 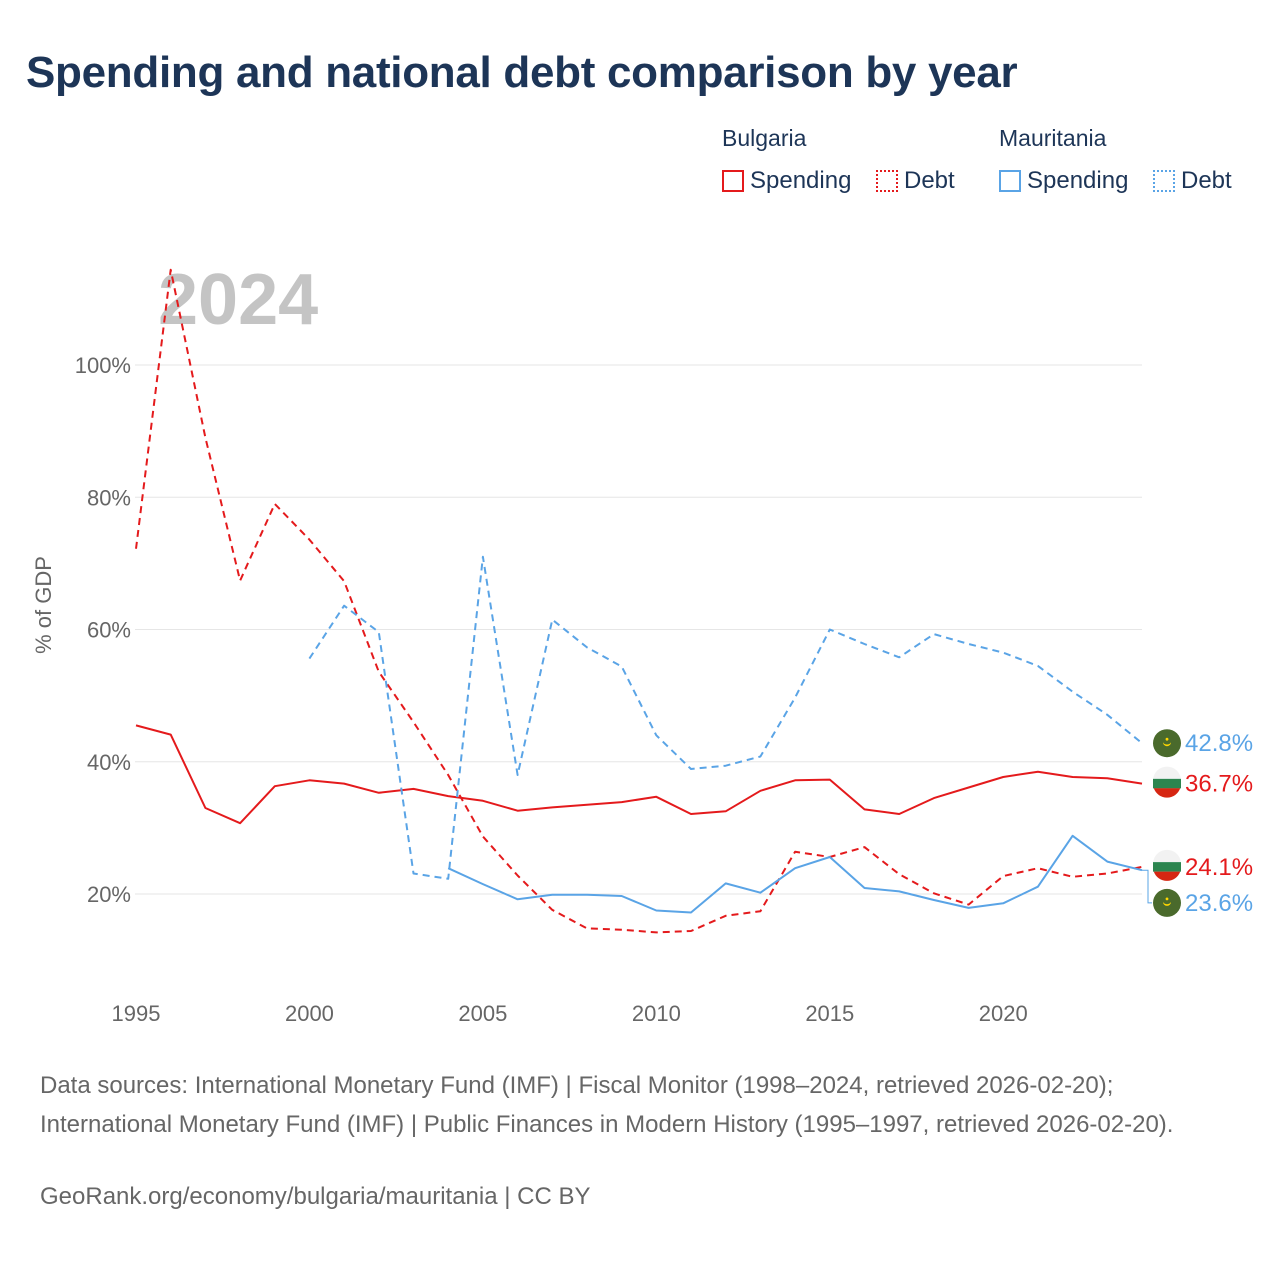 What do you see at coordinates (1147, 886) in the screenshot?
I see `label-leader-line` at bounding box center [1147, 886].